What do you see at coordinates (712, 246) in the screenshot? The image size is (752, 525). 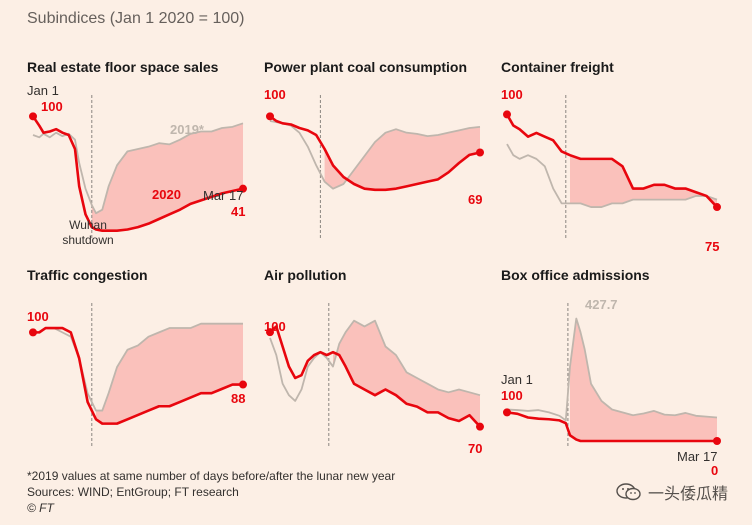 I see `end-value-label: 75` at bounding box center [712, 246].